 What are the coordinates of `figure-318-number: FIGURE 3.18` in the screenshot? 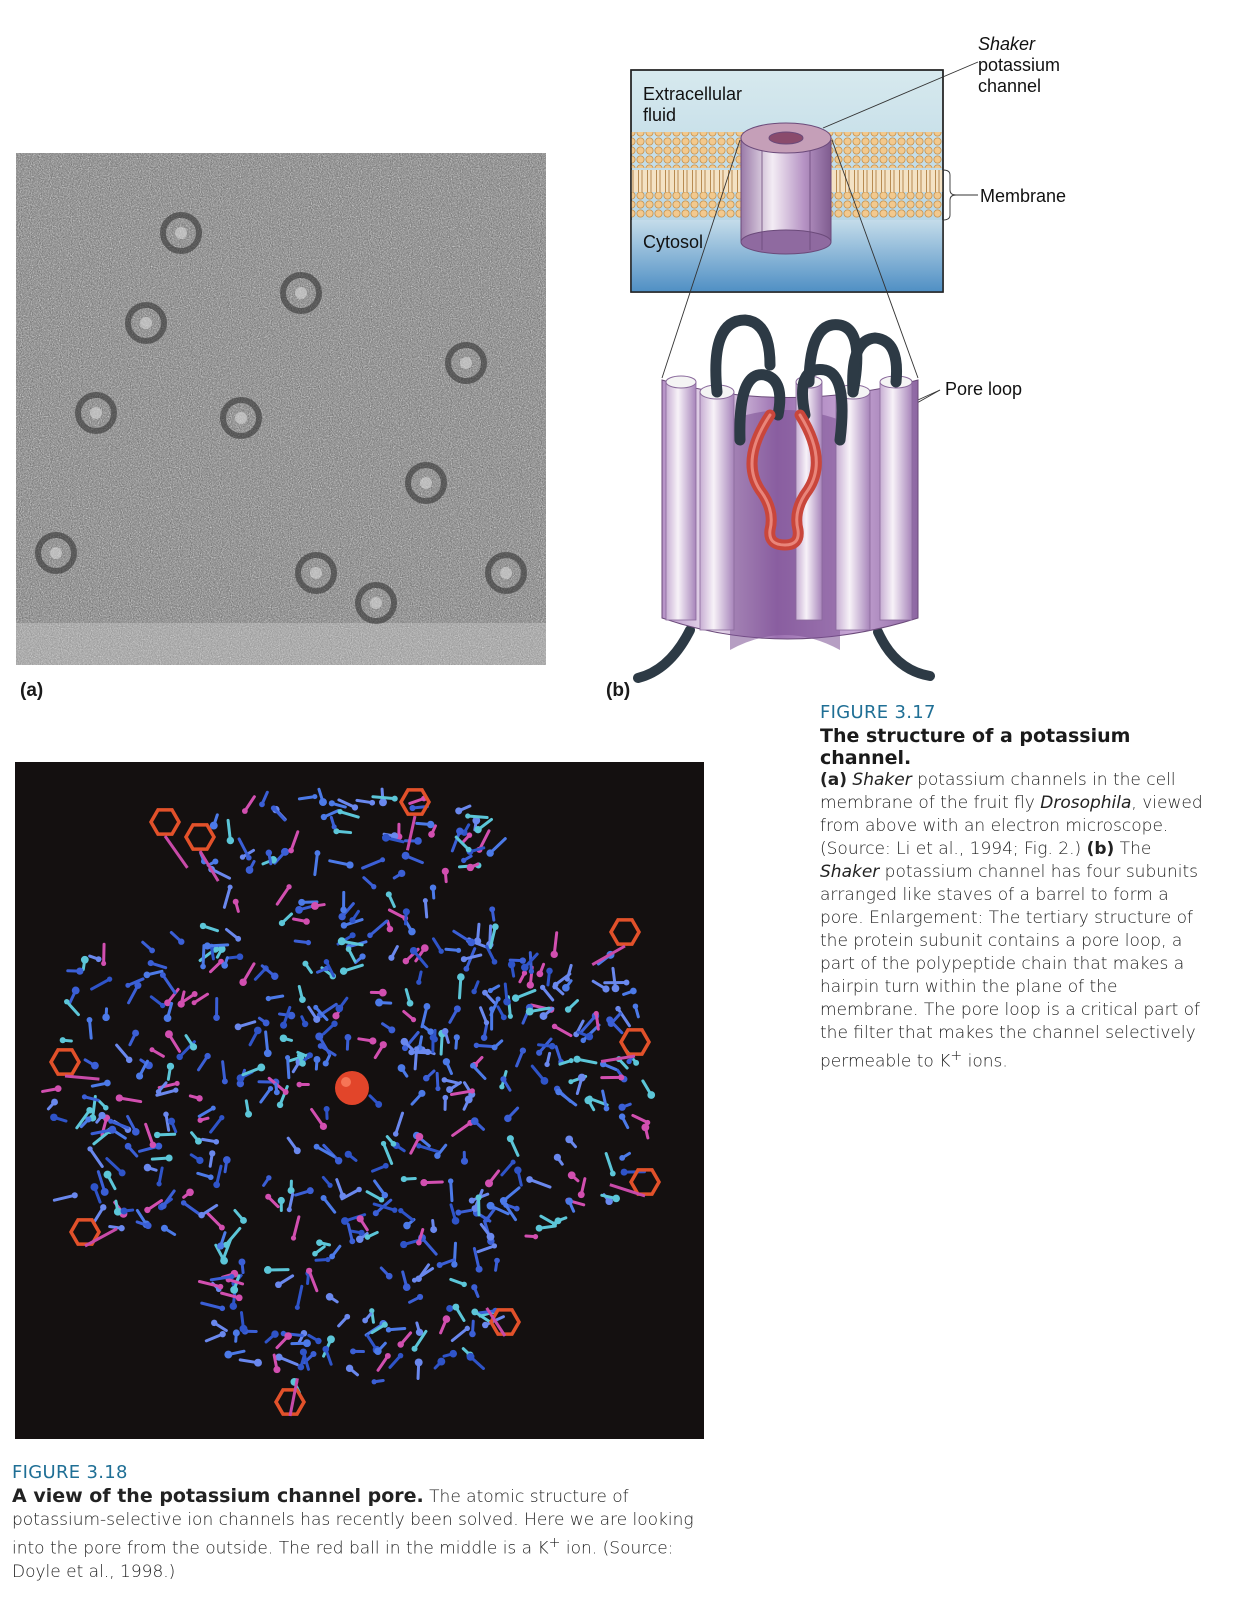 It's located at (70, 1472).